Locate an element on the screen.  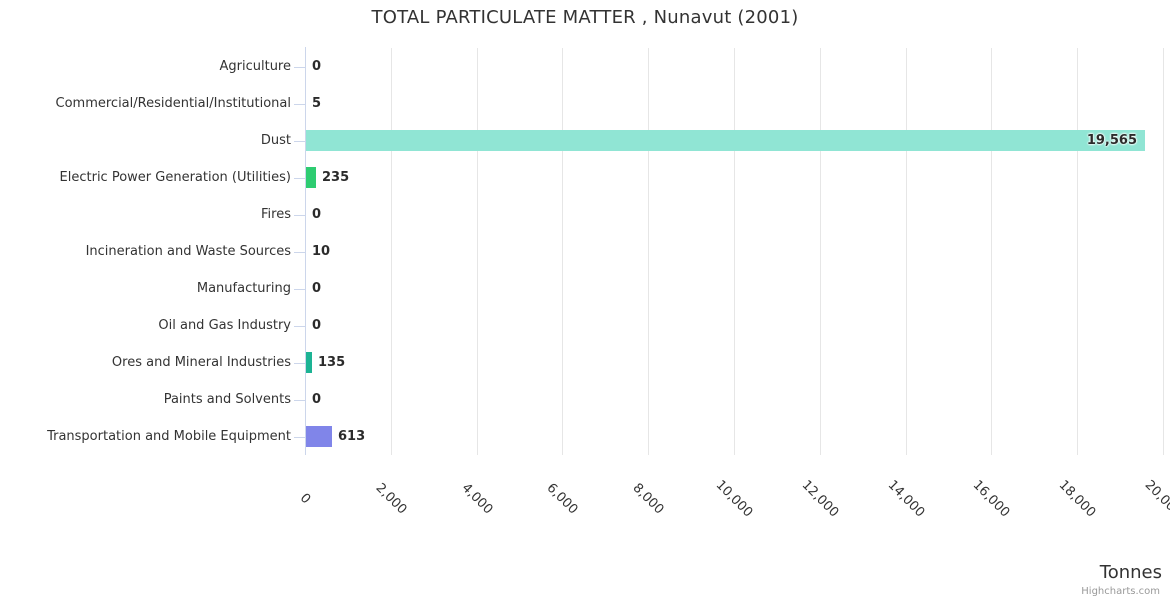
y-axis-line is located at coordinates (305, 251).